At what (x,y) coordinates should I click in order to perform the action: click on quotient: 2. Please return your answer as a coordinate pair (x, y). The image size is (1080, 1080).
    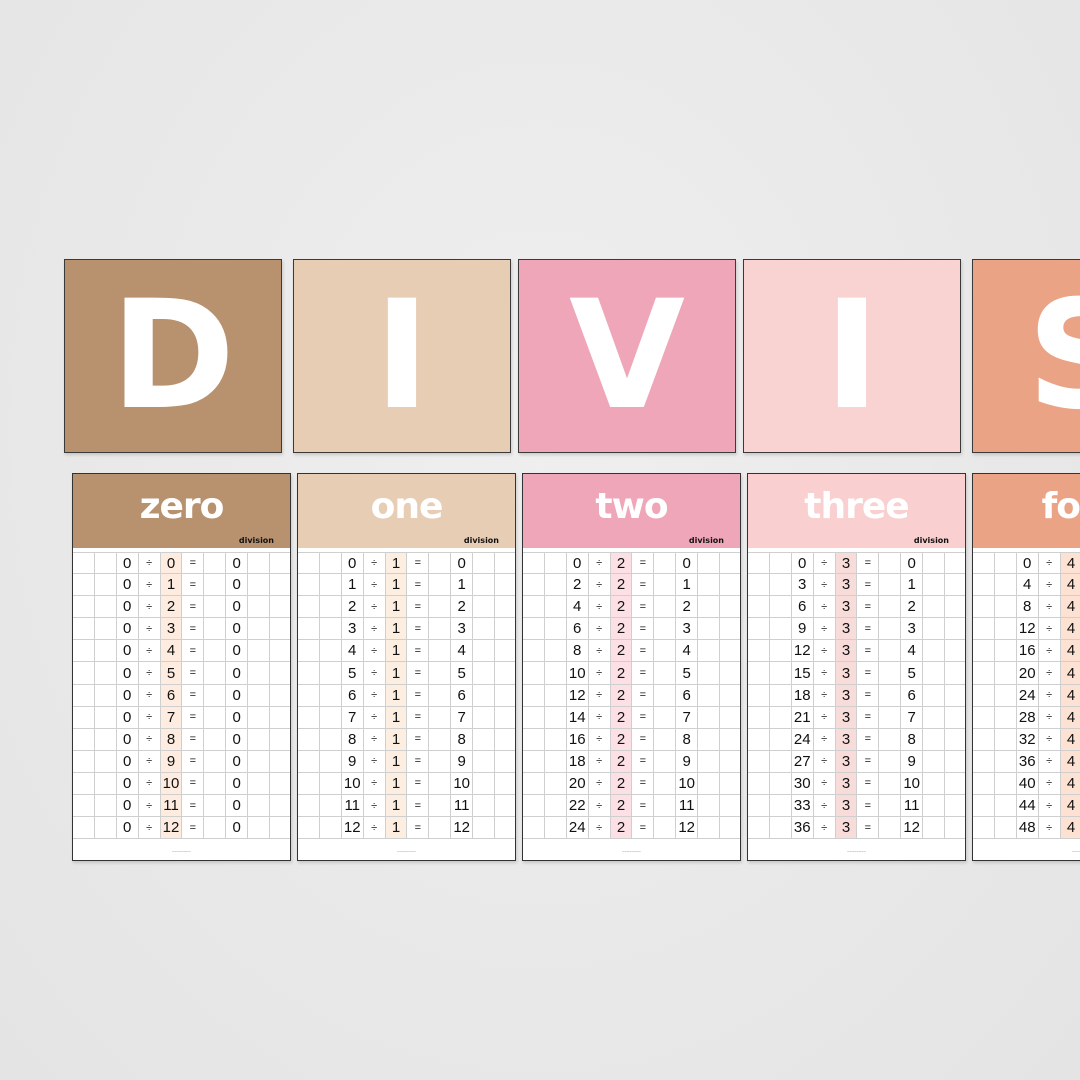
    Looking at the image, I should click on (462, 607).